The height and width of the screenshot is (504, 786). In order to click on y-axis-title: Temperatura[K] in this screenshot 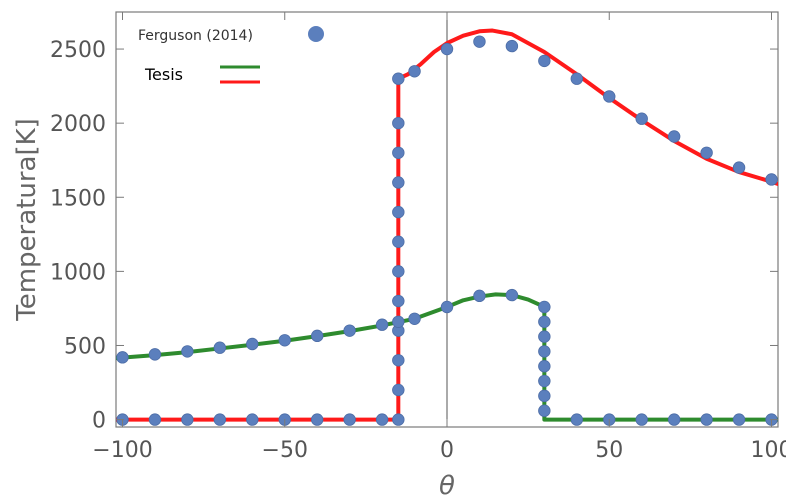, I will do `click(27, 220)`.